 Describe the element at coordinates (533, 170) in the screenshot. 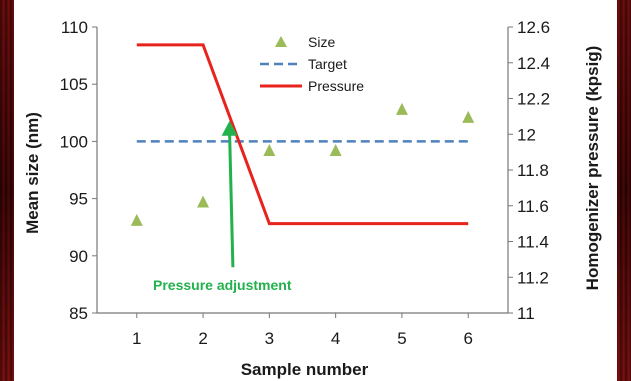

I see `y2-tick-label: 11.8` at that location.